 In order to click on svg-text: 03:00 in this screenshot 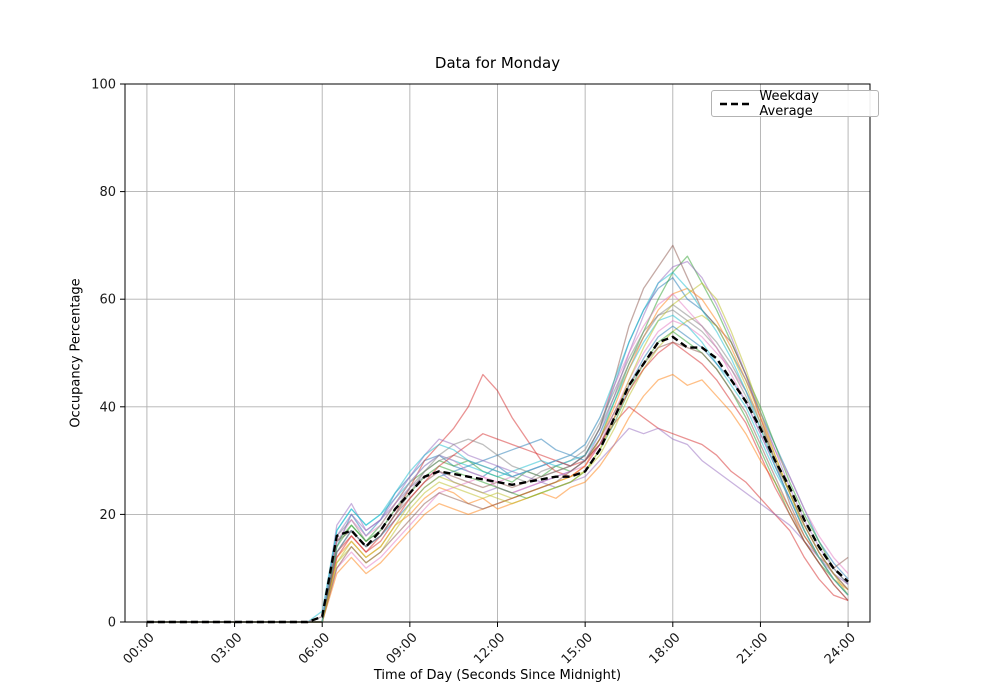, I will do `click(226, 648)`.